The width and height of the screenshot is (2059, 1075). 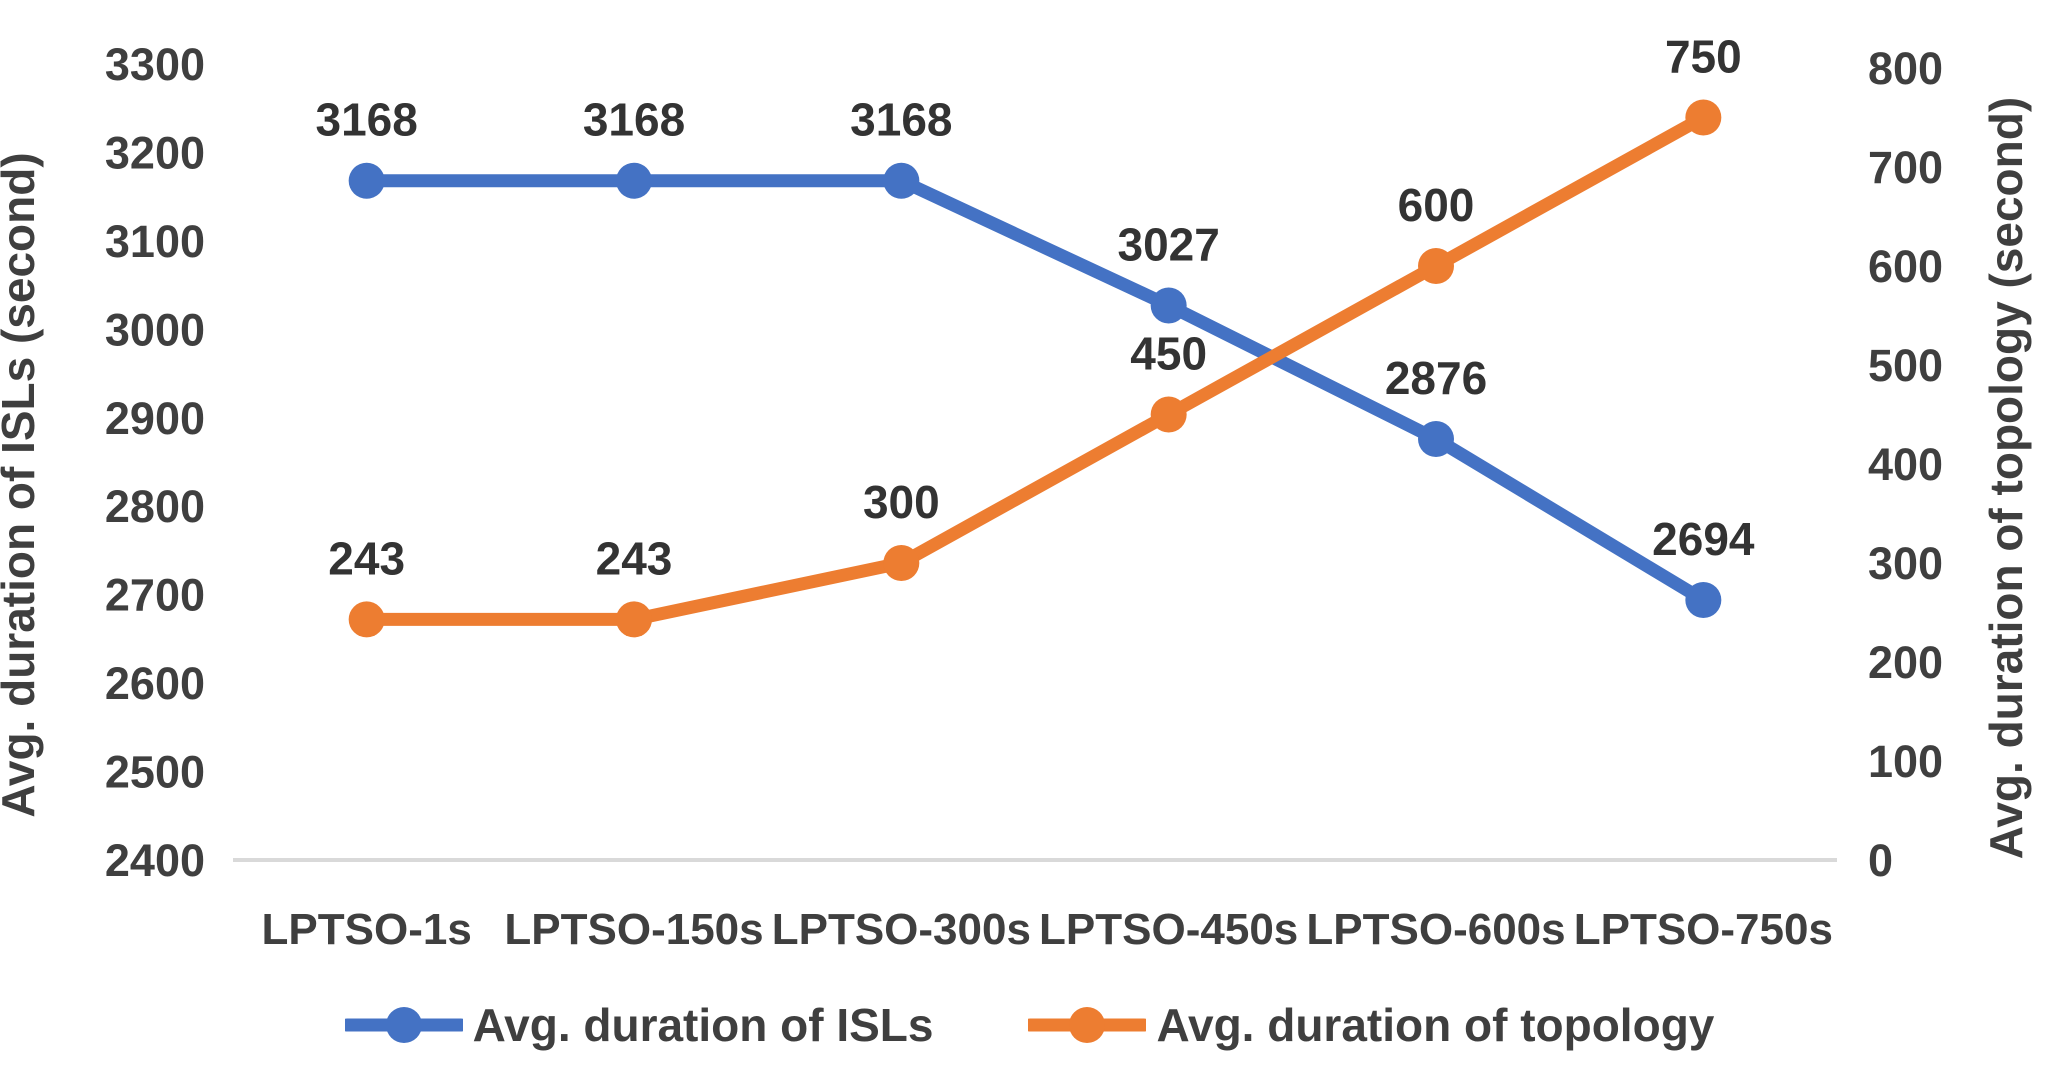 I want to click on data-label-1: 600, so click(x=1436, y=205).